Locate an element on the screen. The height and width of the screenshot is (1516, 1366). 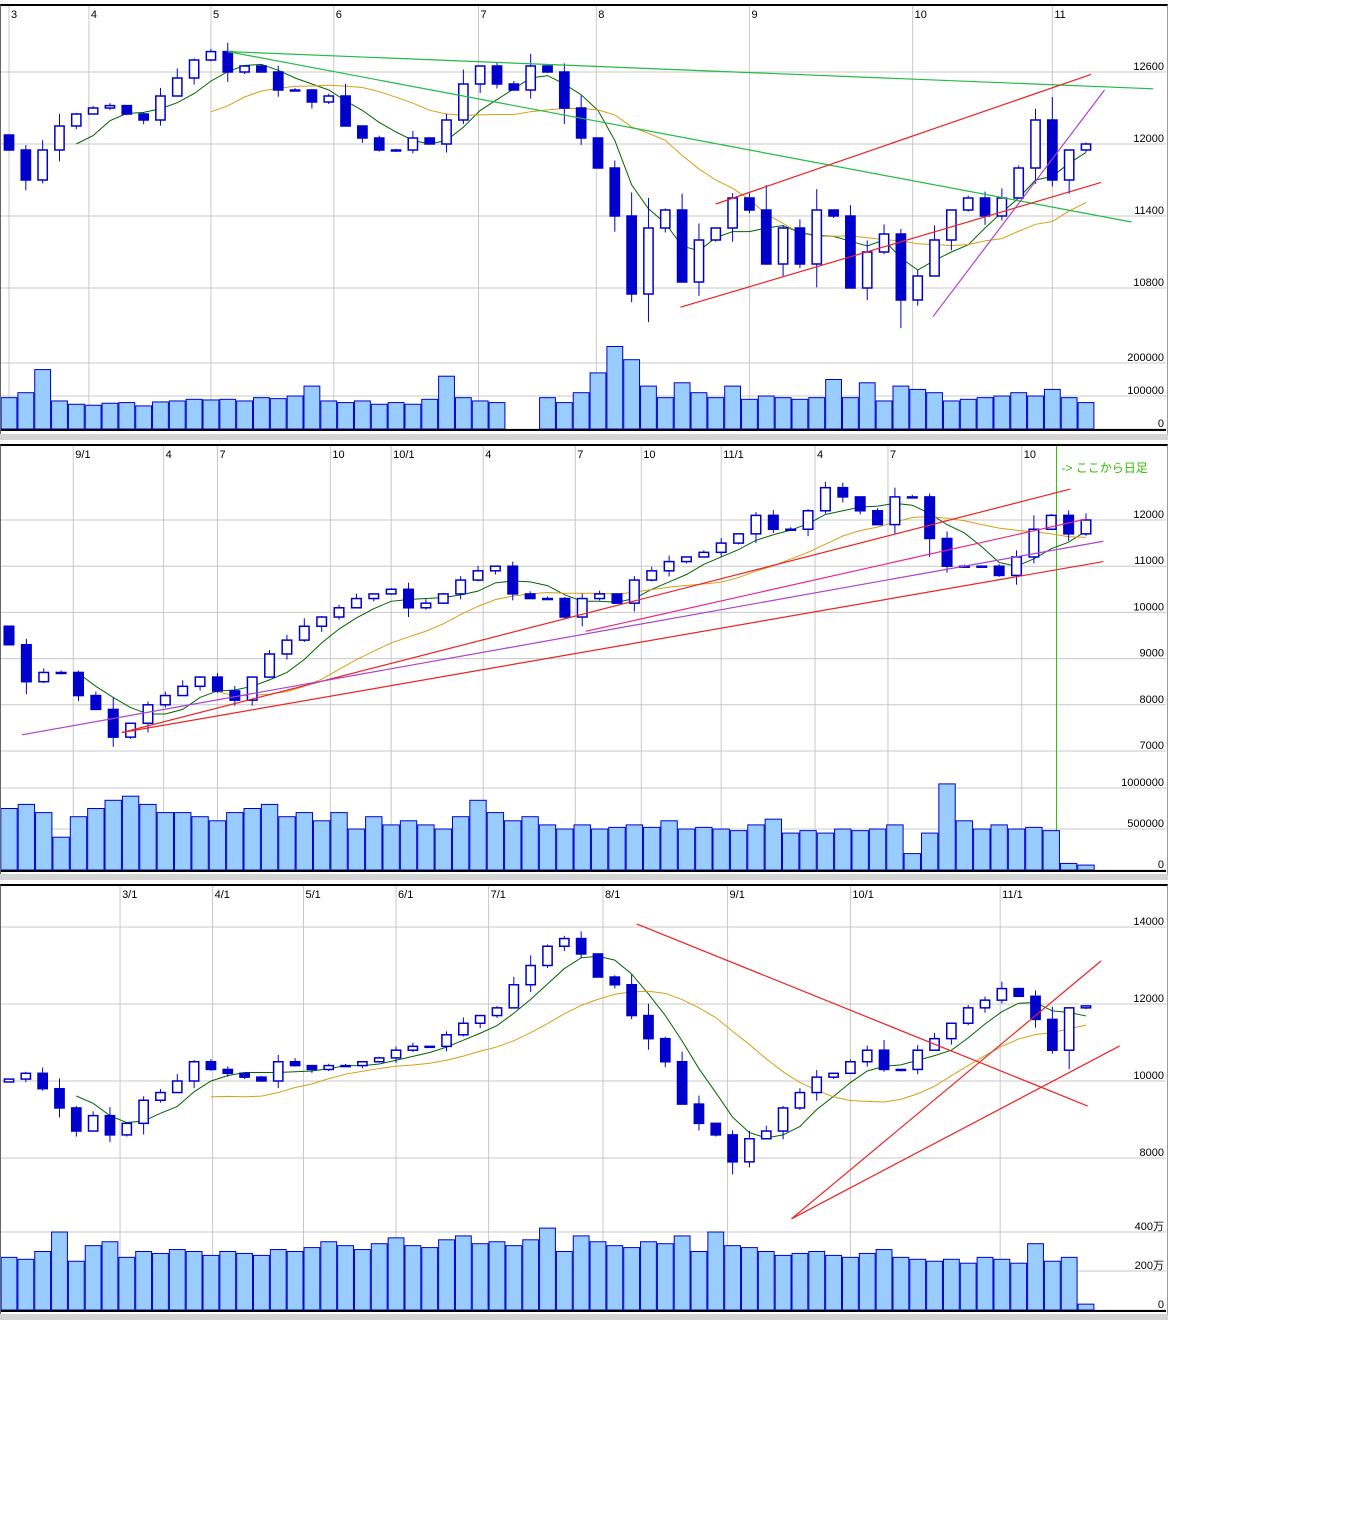
time-tick-label: 5 is located at coordinates (216, 15).